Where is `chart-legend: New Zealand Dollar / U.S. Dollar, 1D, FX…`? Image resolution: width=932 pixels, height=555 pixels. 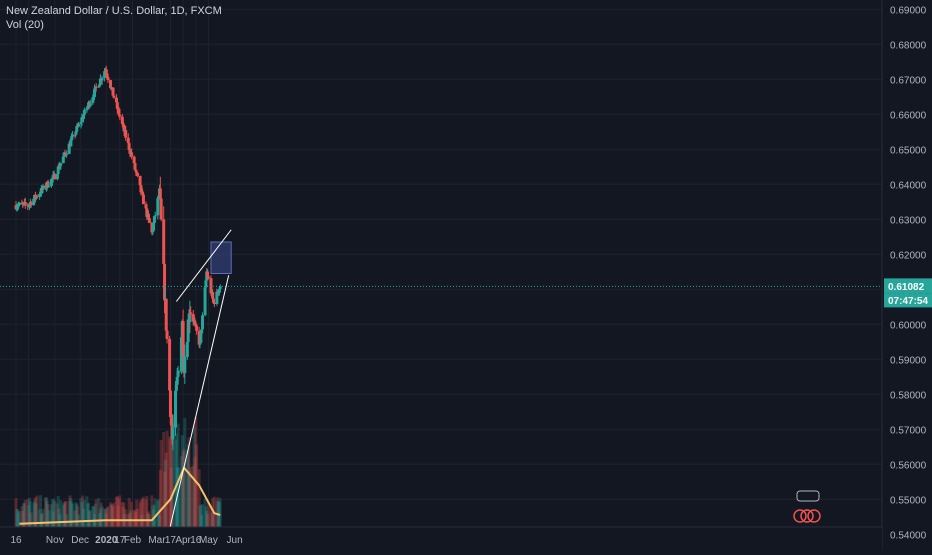 chart-legend: New Zealand Dollar / U.S. Dollar, 1D, FX… is located at coordinates (114, 18).